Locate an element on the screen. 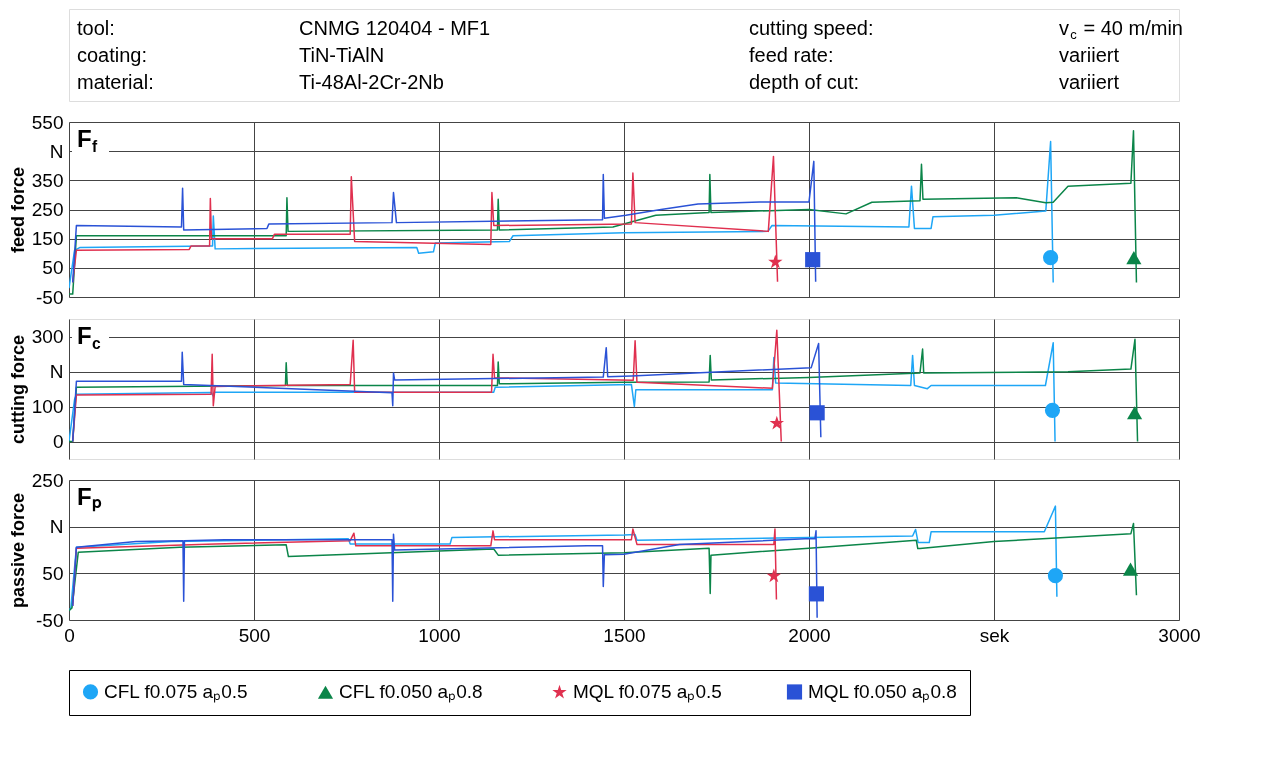 The height and width of the screenshot is (772, 1283). x-tick-label: sek is located at coordinates (994, 635).